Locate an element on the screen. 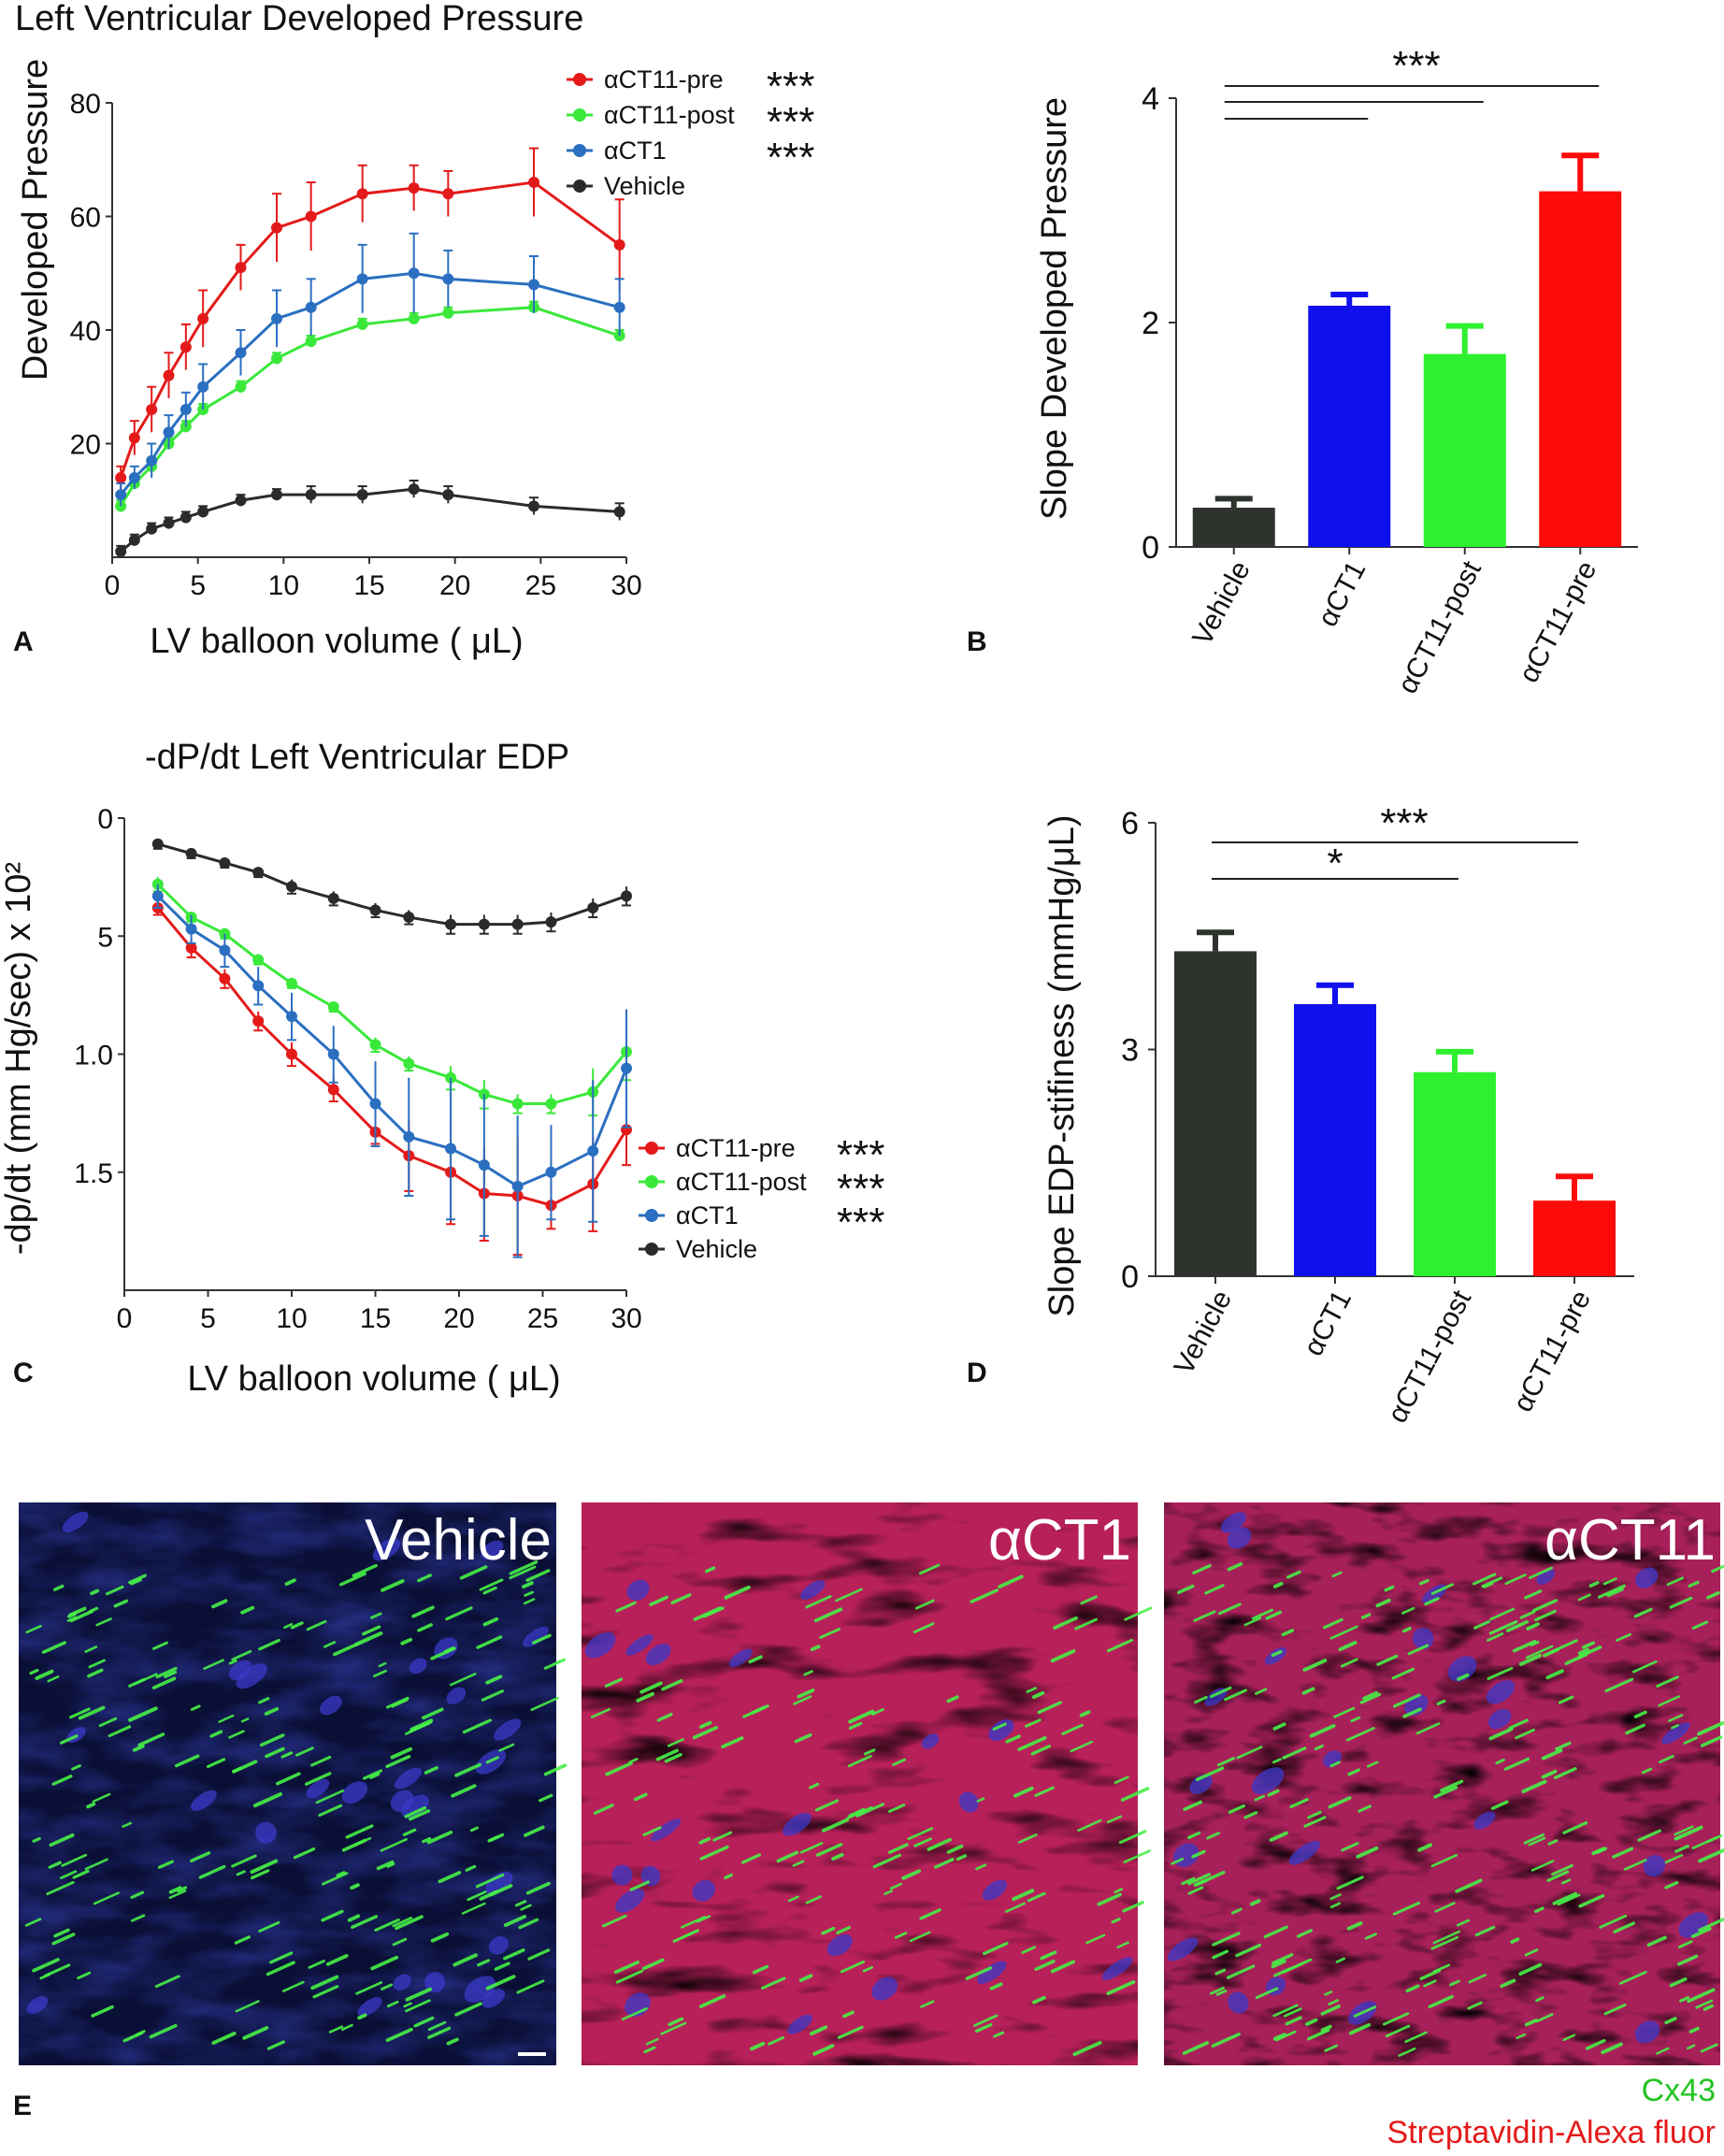  y-tick-label: 80 is located at coordinates (86, 105).